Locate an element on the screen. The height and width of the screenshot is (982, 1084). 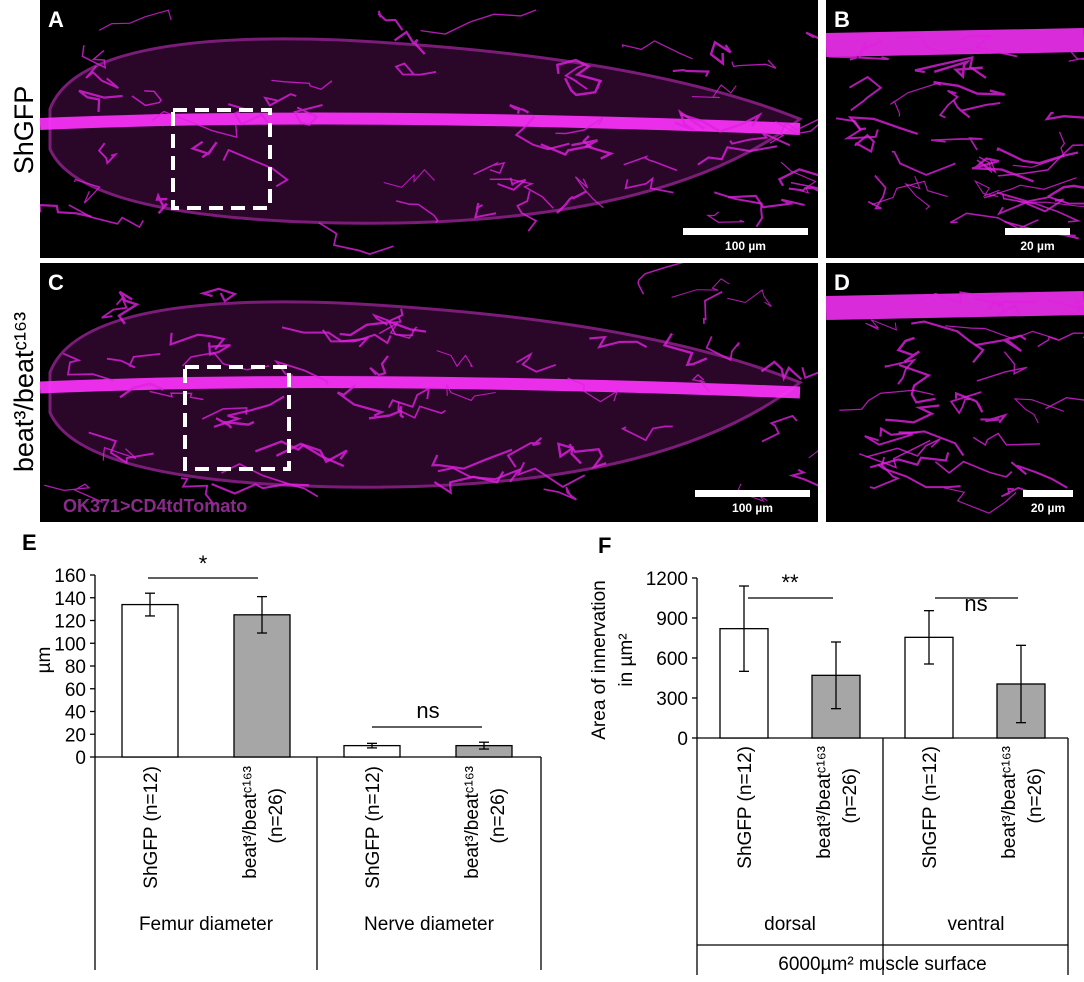
bar is located at coordinates (262, 686).